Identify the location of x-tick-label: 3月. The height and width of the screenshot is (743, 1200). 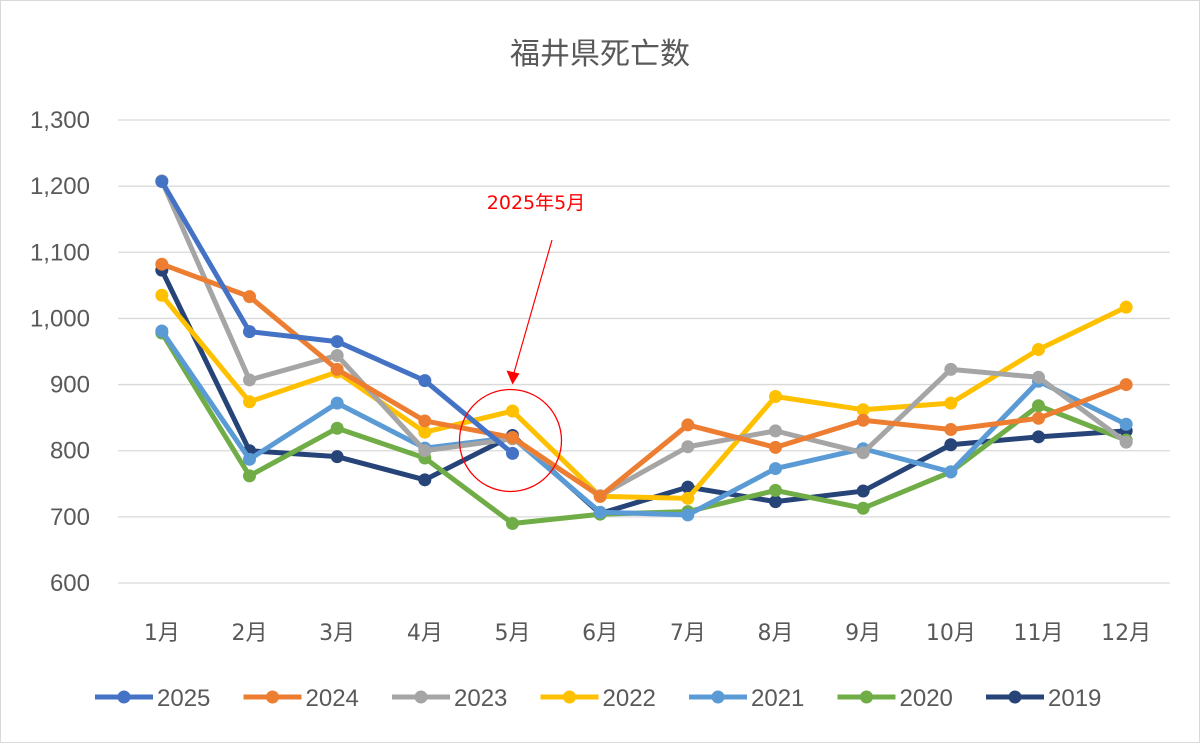
(337, 633).